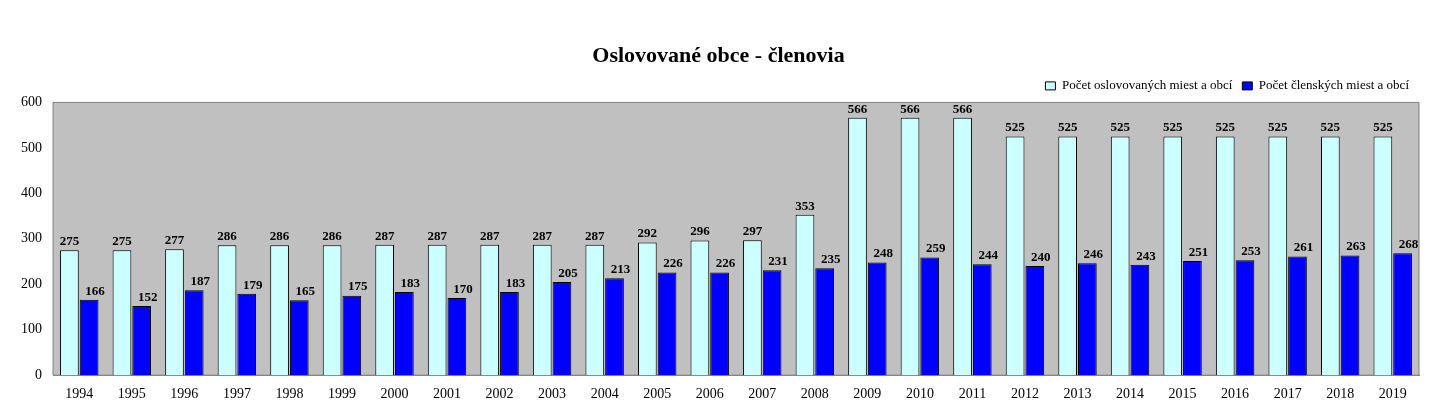 The image size is (1447, 414). What do you see at coordinates (341, 394) in the screenshot?
I see `x-tick-label: 1999` at bounding box center [341, 394].